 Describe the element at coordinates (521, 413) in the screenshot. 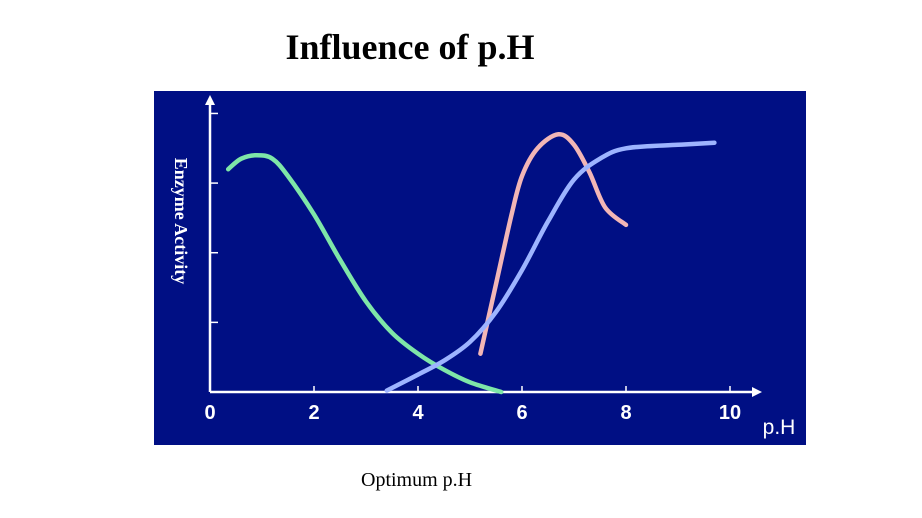

I see `x-tick-label: 6` at that location.